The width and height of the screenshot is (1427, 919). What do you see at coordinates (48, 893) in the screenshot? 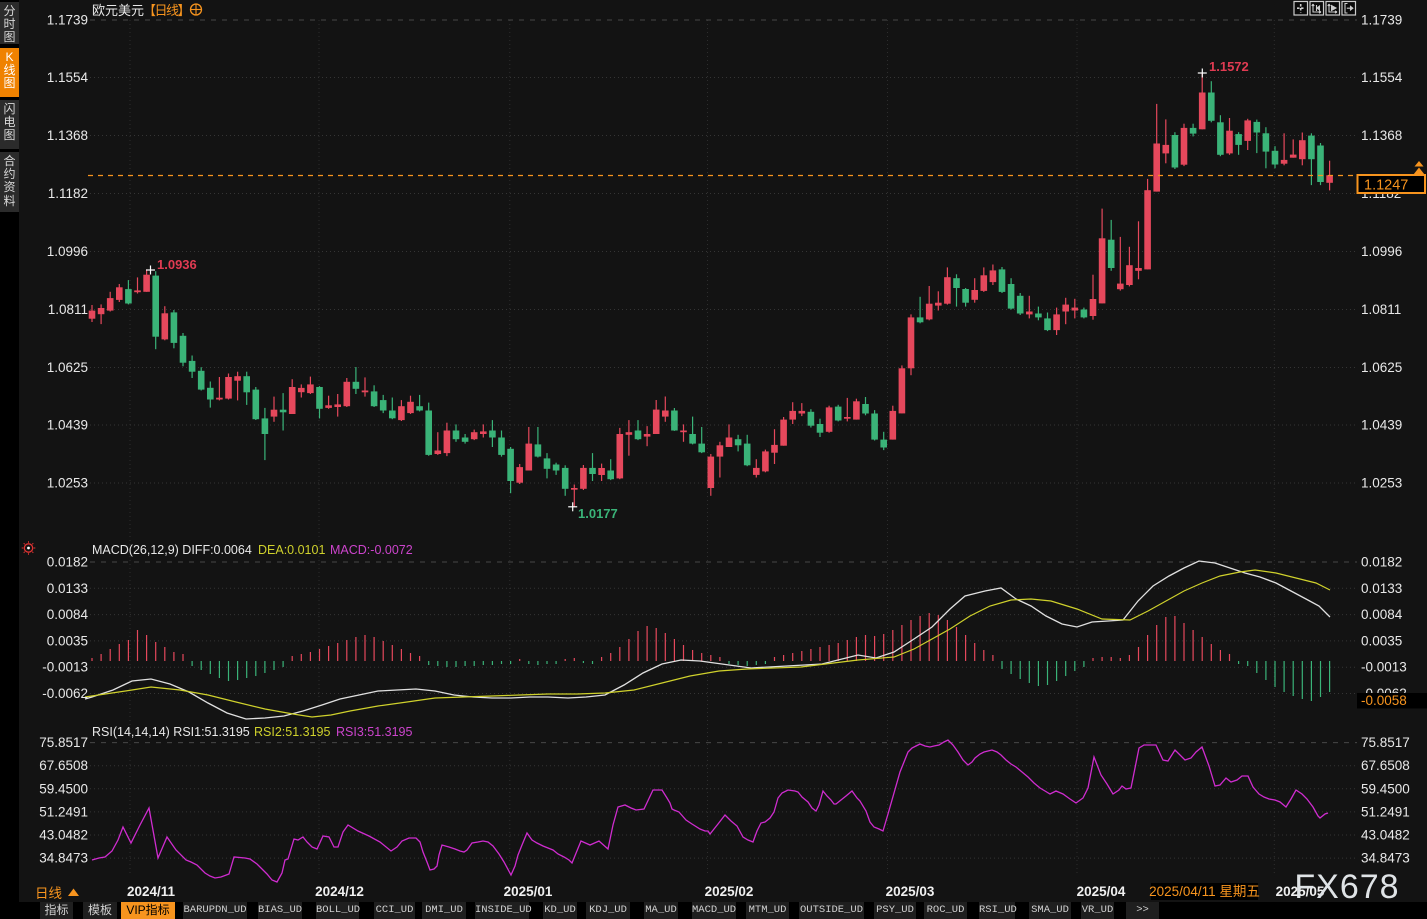
I see `svg-text: 日线` at bounding box center [48, 893].